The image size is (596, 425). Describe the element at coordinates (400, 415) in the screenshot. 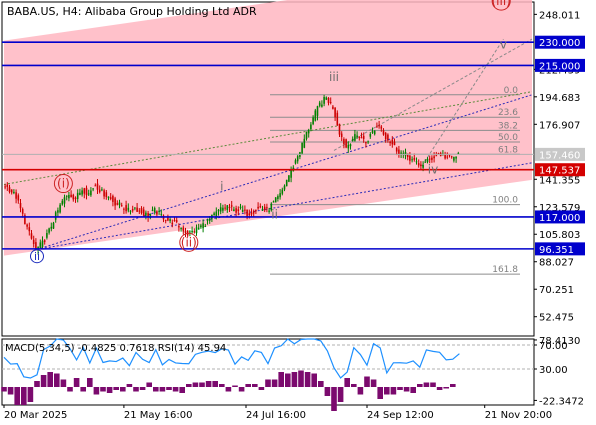

I see `x-tick-label: 24 Sep 12:00` at that location.